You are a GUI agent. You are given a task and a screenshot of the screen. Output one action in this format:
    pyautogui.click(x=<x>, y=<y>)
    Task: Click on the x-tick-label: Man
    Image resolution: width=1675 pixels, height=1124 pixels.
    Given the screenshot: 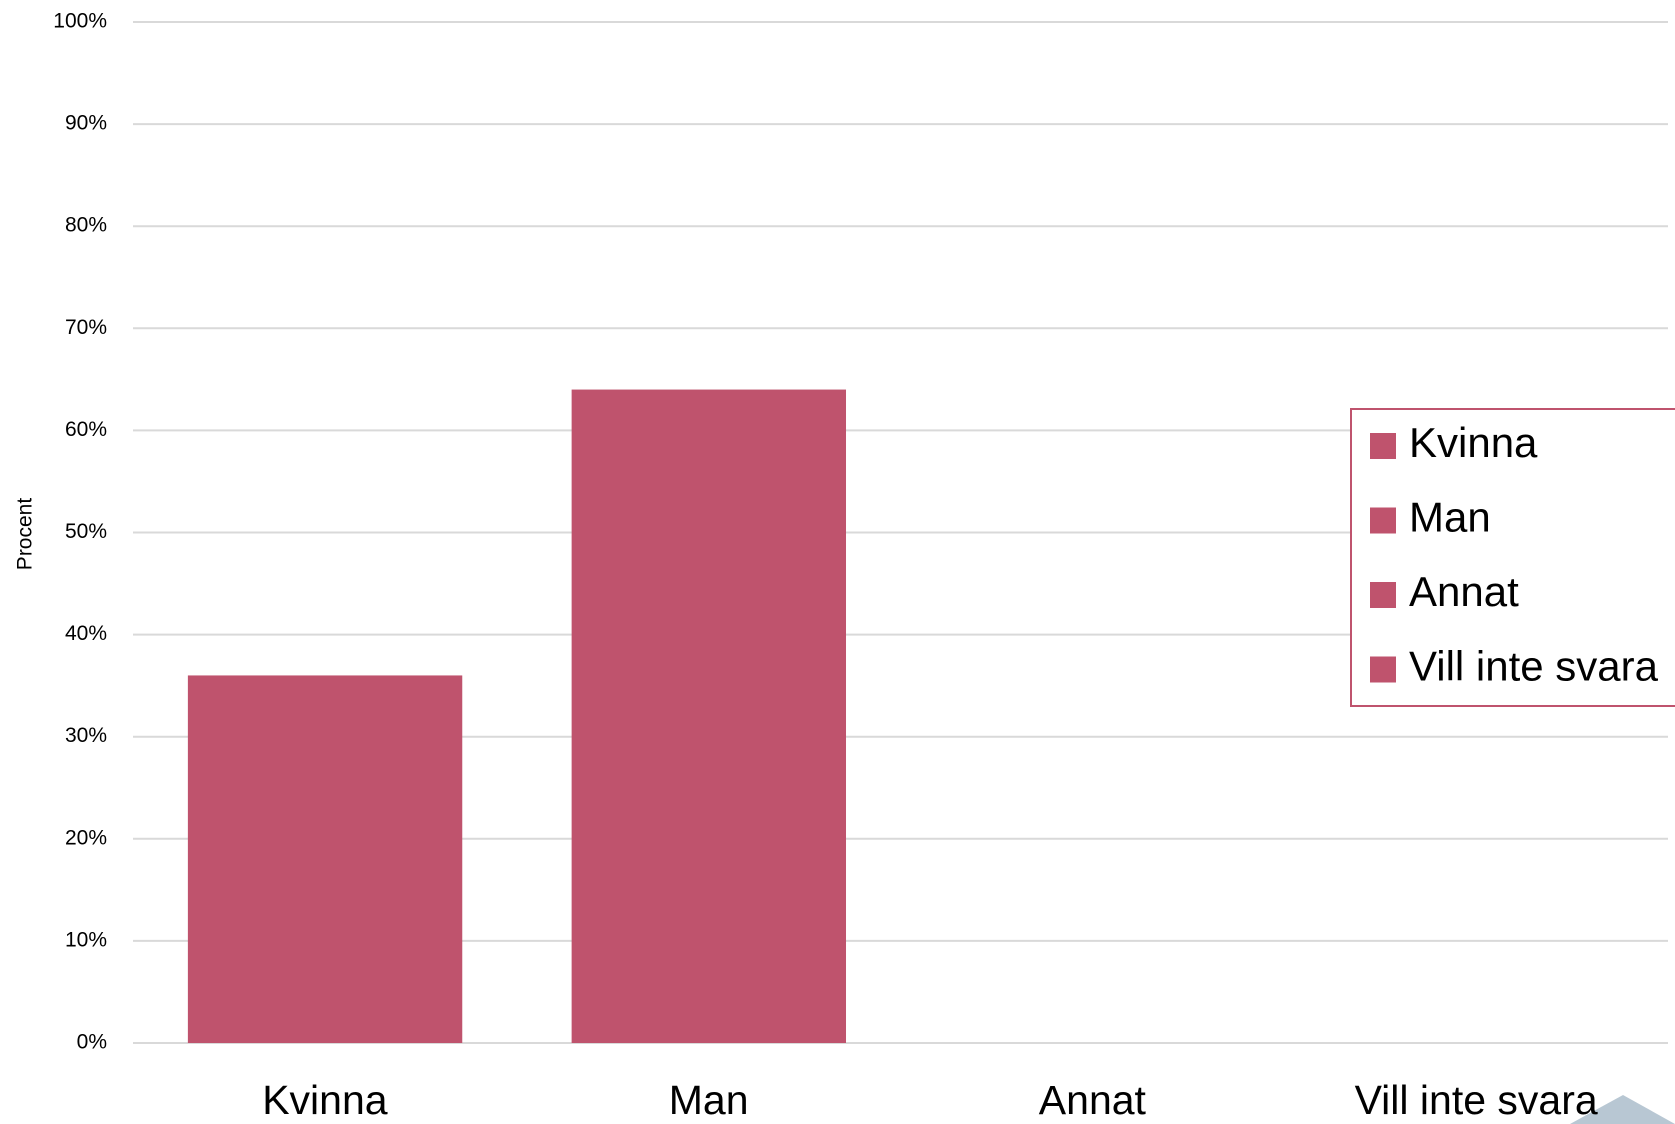 What is the action you would take?
    pyautogui.click(x=709, y=1100)
    